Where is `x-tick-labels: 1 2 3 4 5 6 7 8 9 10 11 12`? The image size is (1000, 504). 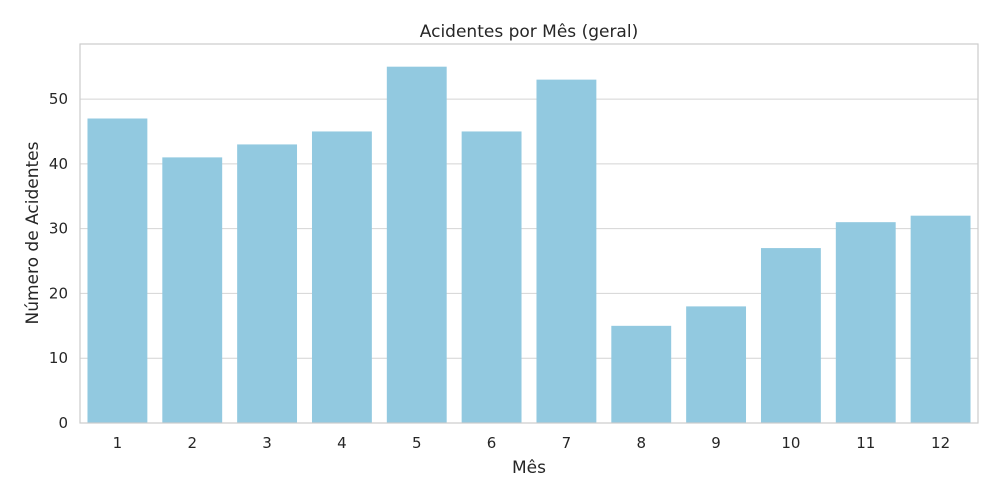
x-tick-labels: 1 2 3 4 5 6 7 8 9 10 11 12 is located at coordinates (531, 443).